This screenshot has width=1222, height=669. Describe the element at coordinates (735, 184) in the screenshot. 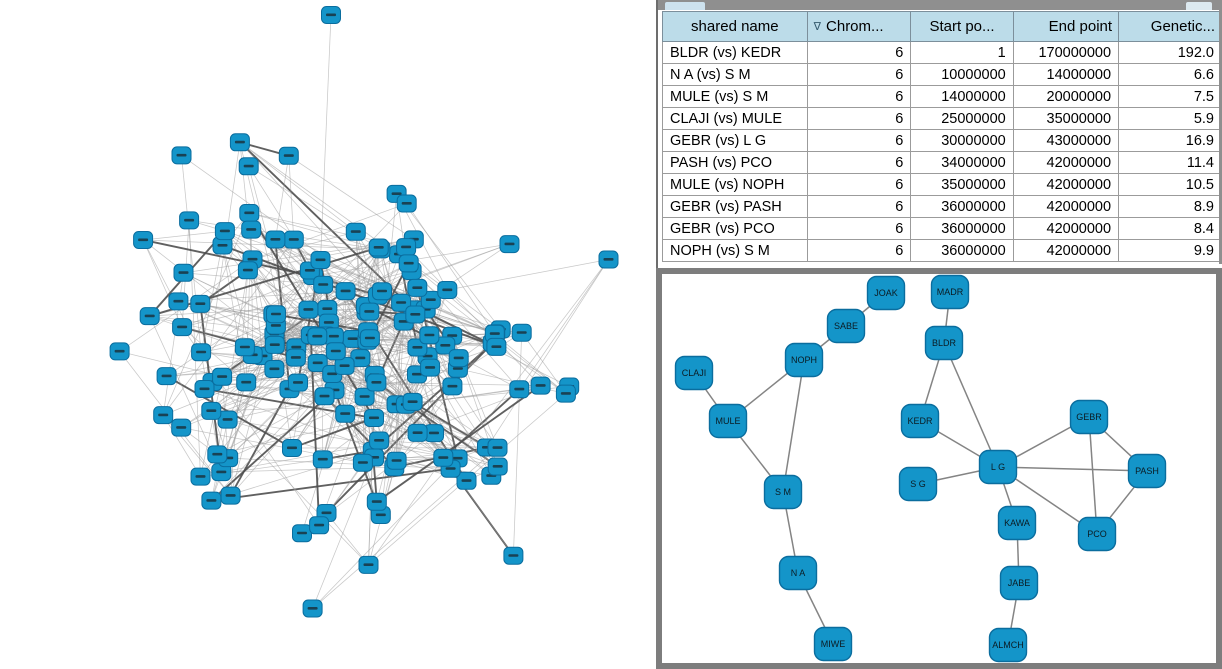

I see `table-cell: MULE (vs) NOPH` at that location.